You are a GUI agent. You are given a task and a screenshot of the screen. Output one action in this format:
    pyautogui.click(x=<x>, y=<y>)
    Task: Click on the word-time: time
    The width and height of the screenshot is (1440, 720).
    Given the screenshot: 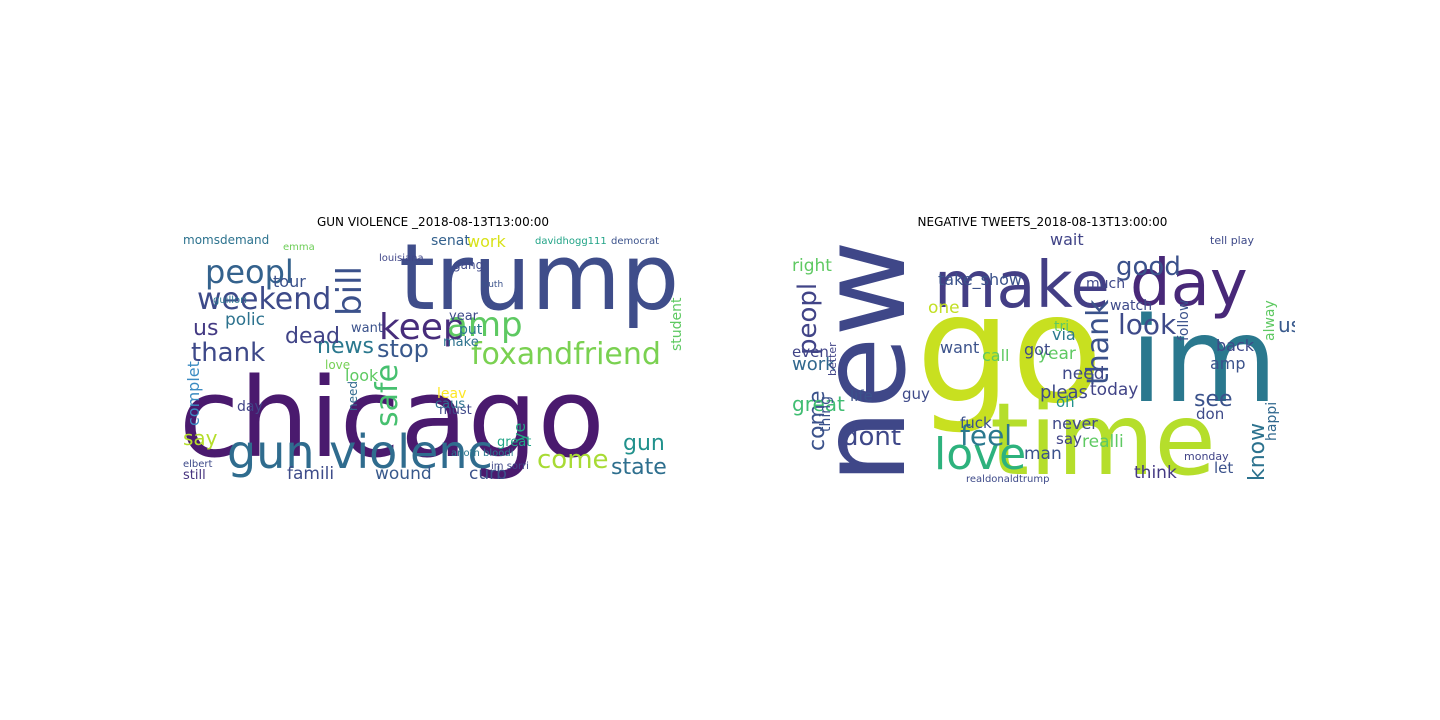 What is the action you would take?
    pyautogui.click(x=1103, y=432)
    